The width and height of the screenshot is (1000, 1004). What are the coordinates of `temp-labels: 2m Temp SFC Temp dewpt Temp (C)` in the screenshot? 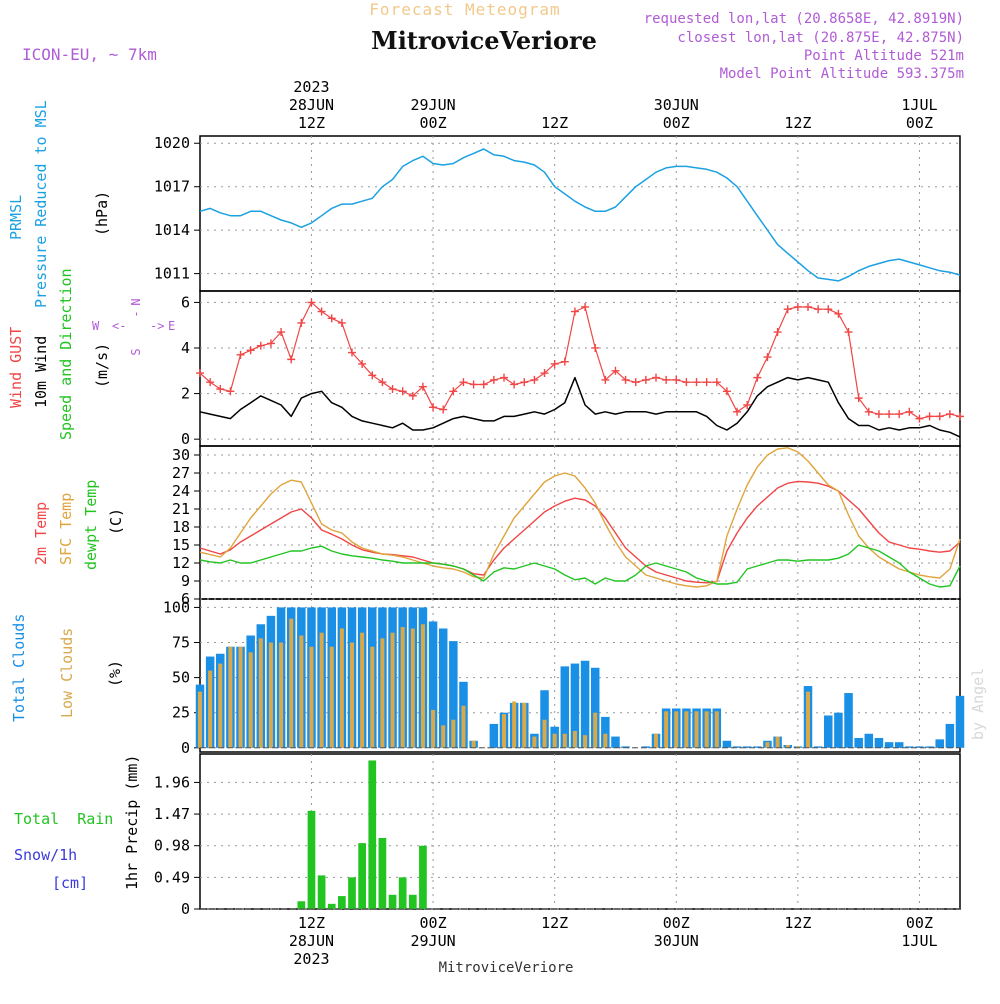 It's located at (78, 525).